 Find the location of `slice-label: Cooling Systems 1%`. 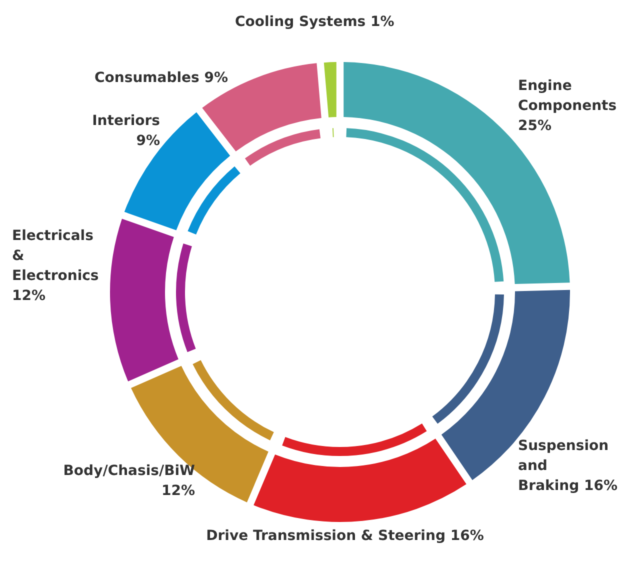

slice-label: Cooling Systems 1% is located at coordinates (314, 22).